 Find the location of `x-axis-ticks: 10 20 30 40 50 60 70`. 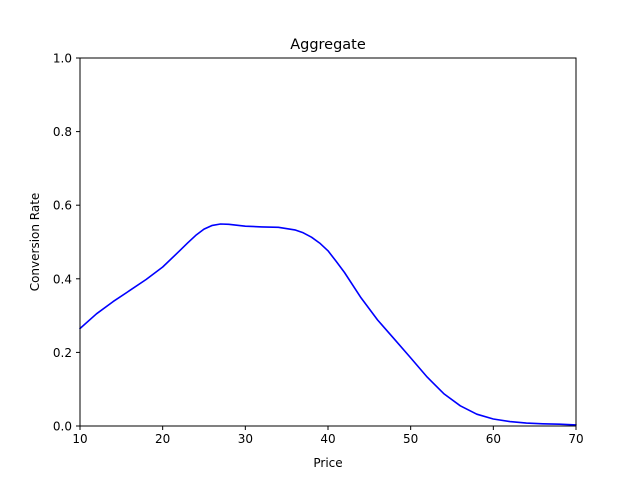

x-axis-ticks: 10 20 30 40 50 60 70 is located at coordinates (328, 436).